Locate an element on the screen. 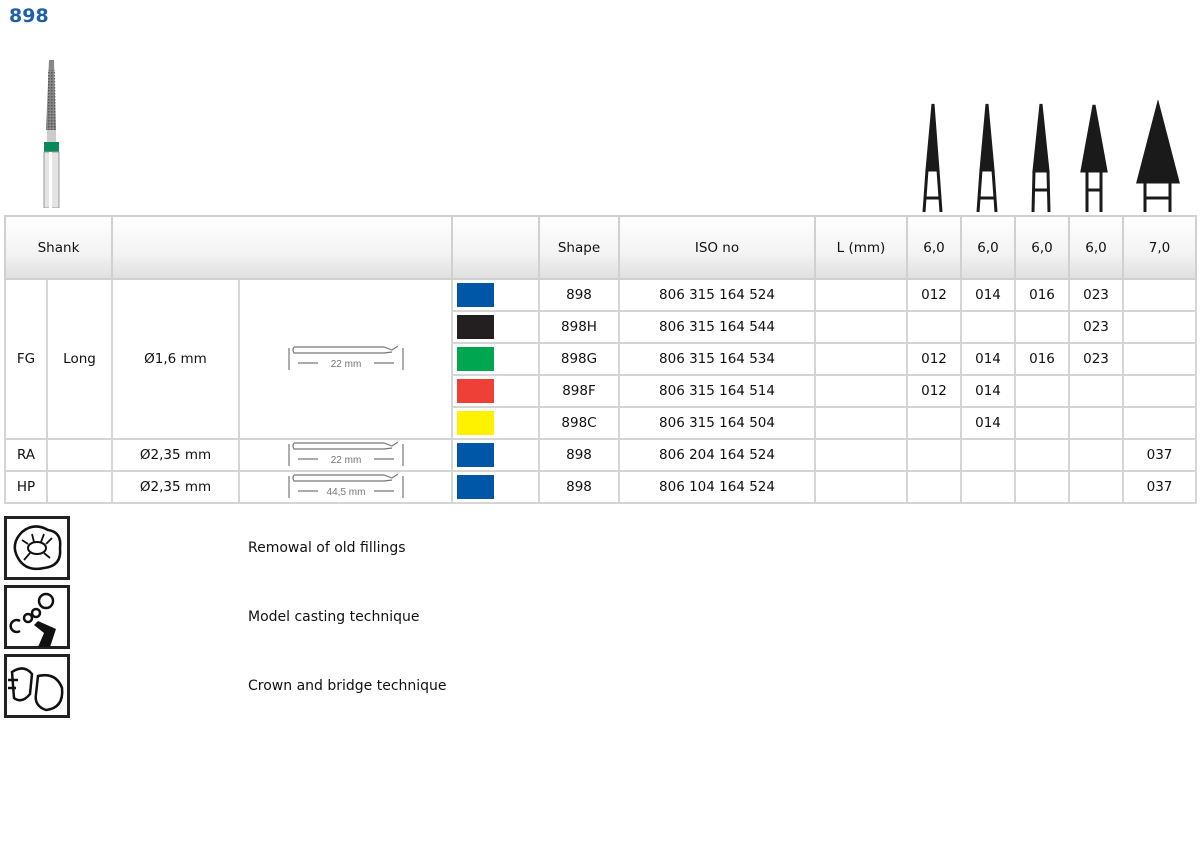 This screenshot has width=1204, height=841. indication-label: Remowal of old fillings is located at coordinates (327, 548).